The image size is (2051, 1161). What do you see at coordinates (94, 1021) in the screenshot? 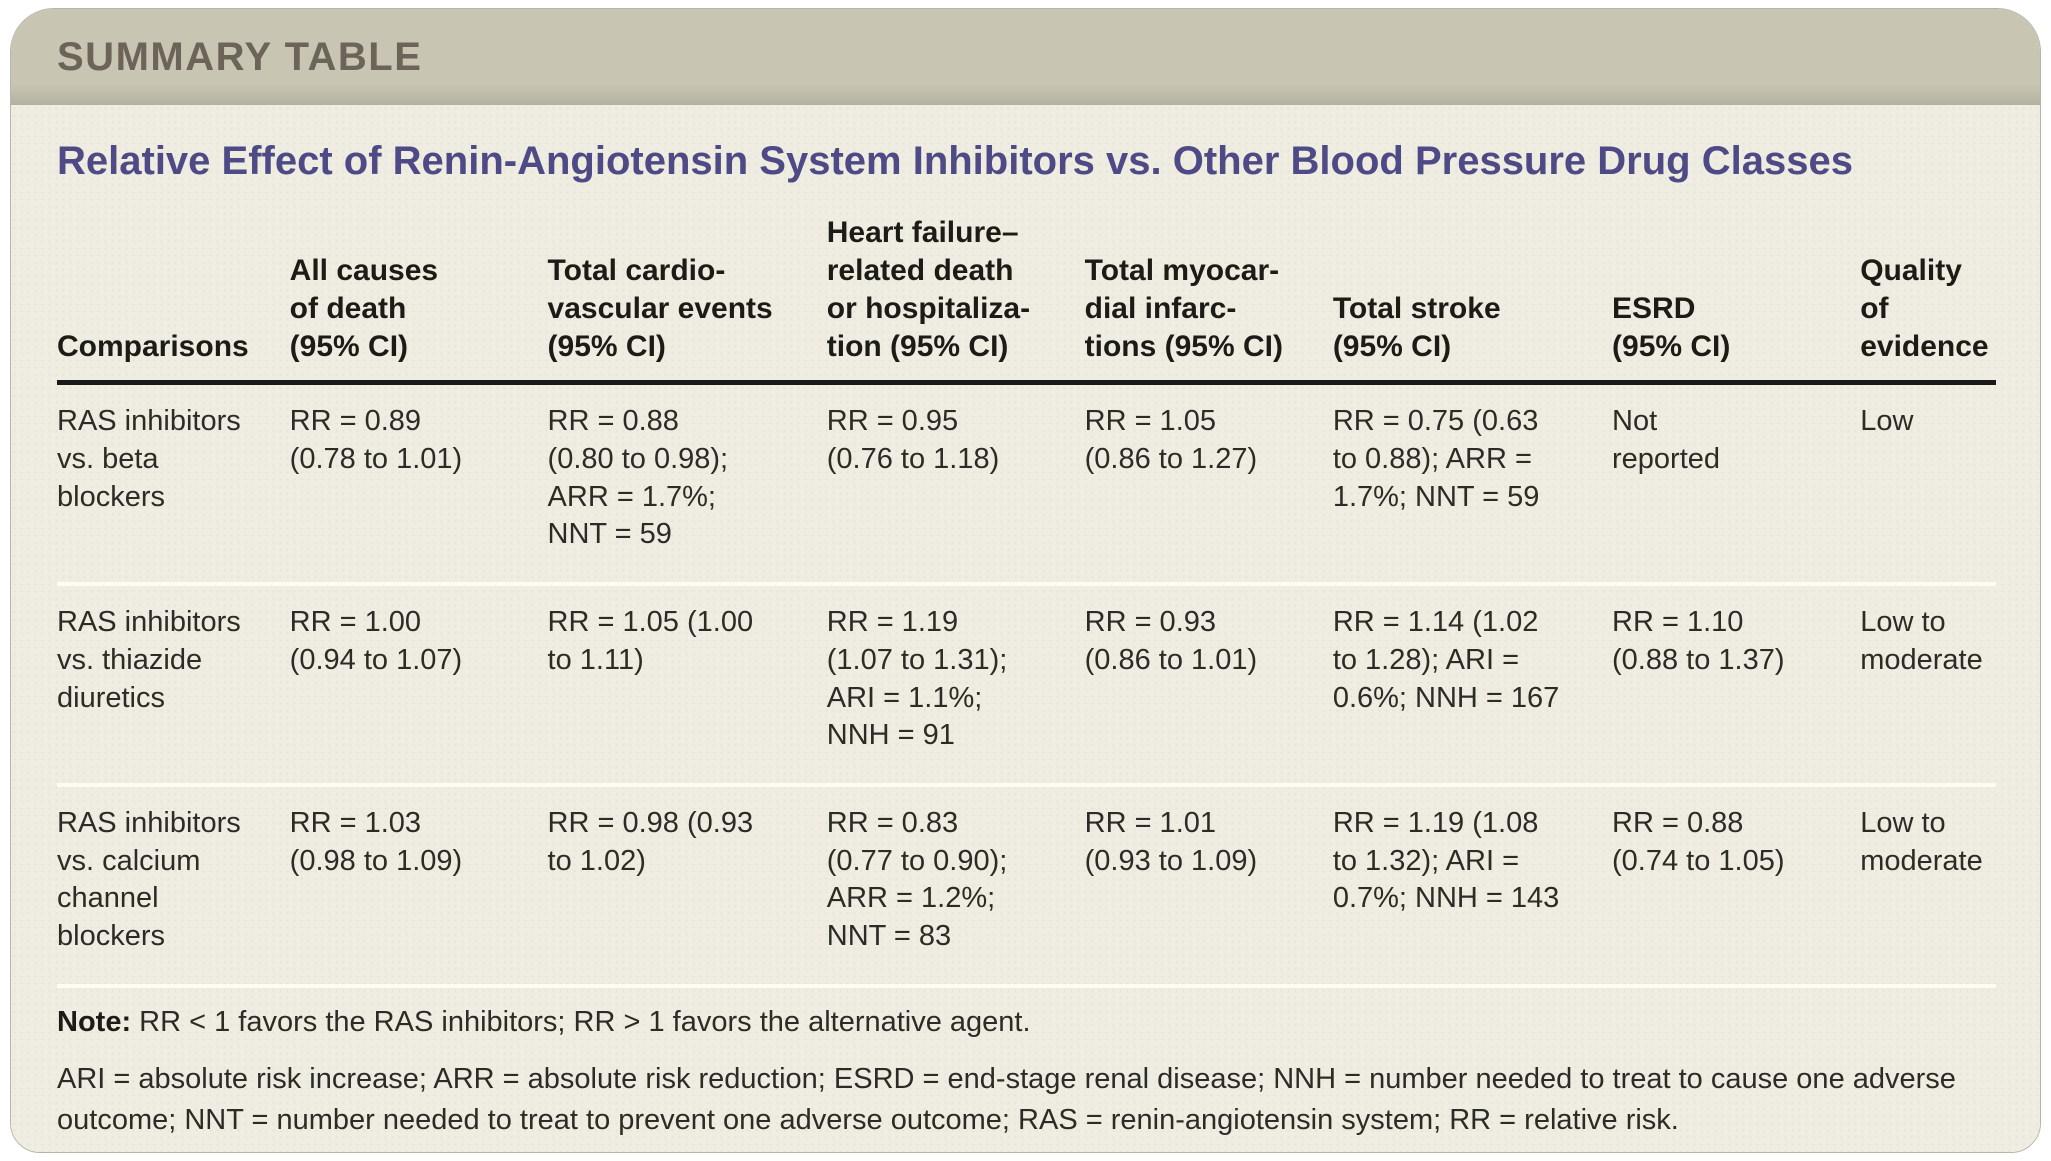
I see `note-label: Note:` at bounding box center [94, 1021].